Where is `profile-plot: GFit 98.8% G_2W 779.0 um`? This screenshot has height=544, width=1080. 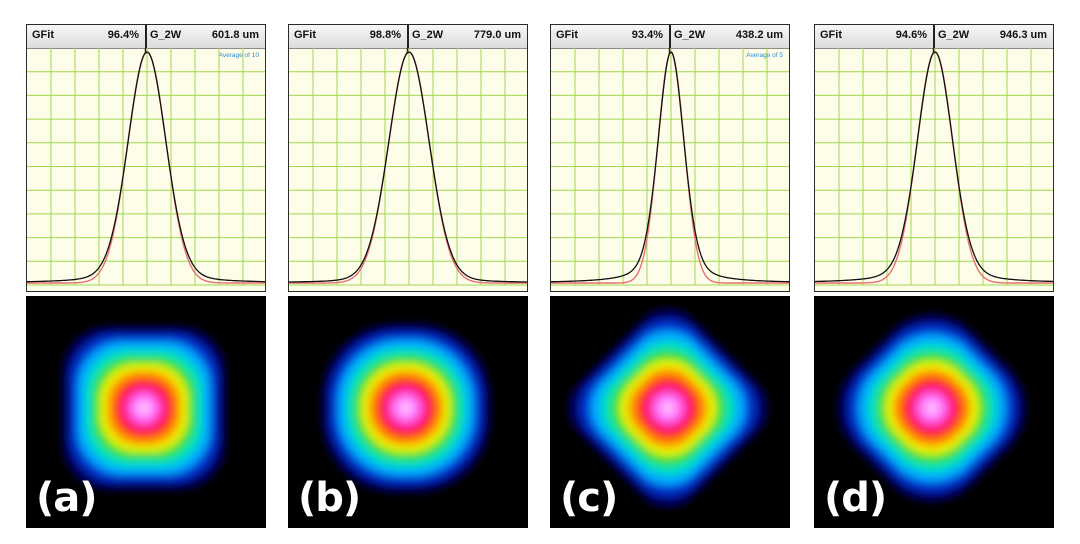
profile-plot: GFit 98.8% G_2W 779.0 um is located at coordinates (408, 158).